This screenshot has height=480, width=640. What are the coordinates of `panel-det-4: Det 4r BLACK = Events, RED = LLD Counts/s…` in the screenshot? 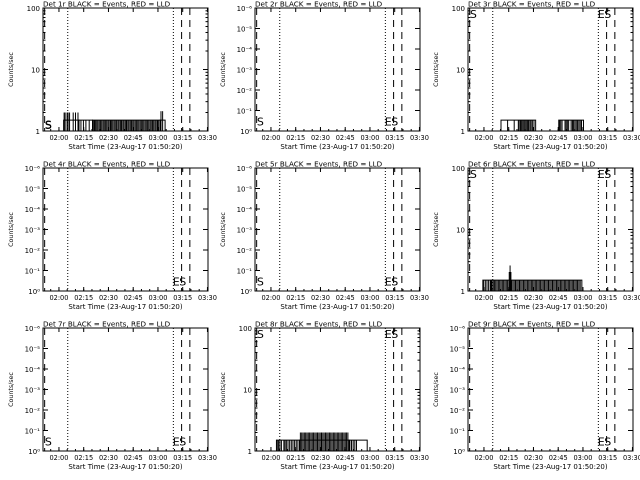 It's located at (112, 236).